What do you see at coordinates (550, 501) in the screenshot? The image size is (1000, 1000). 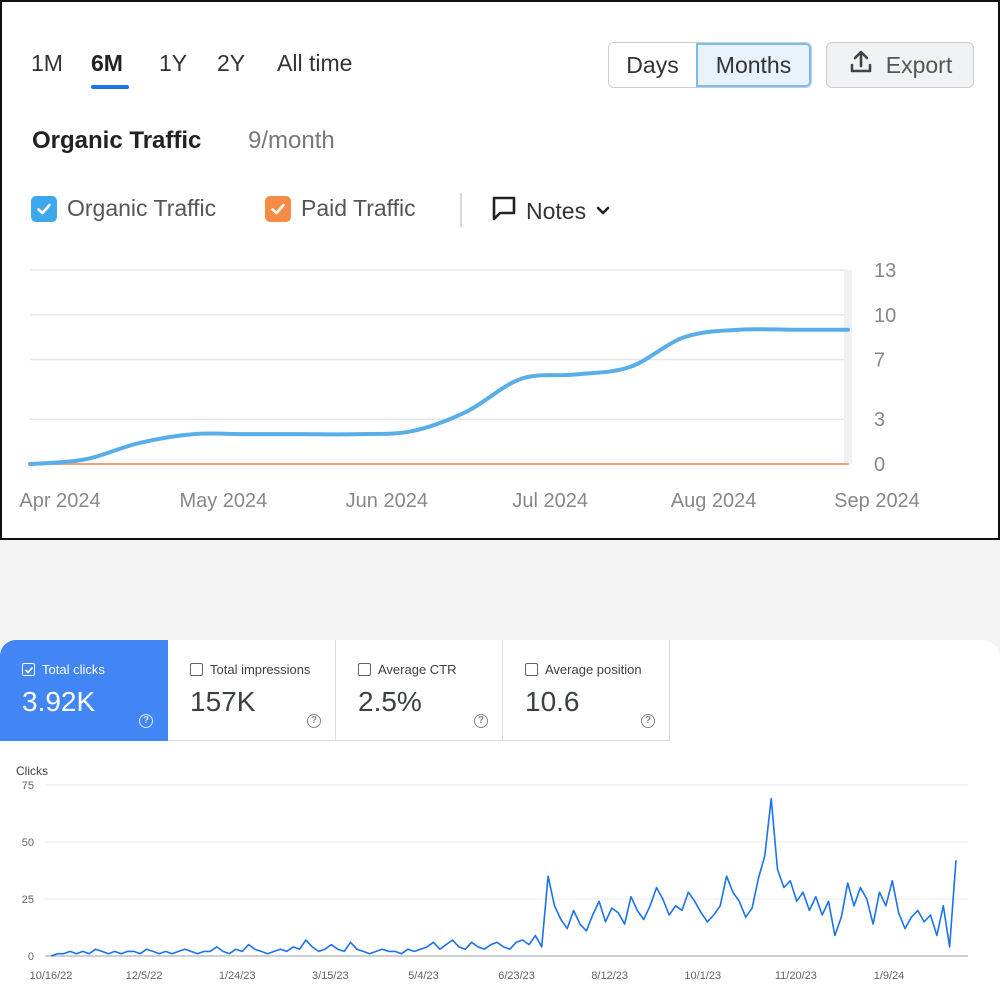 I see `x-tick-label: Jul 2024` at bounding box center [550, 501].